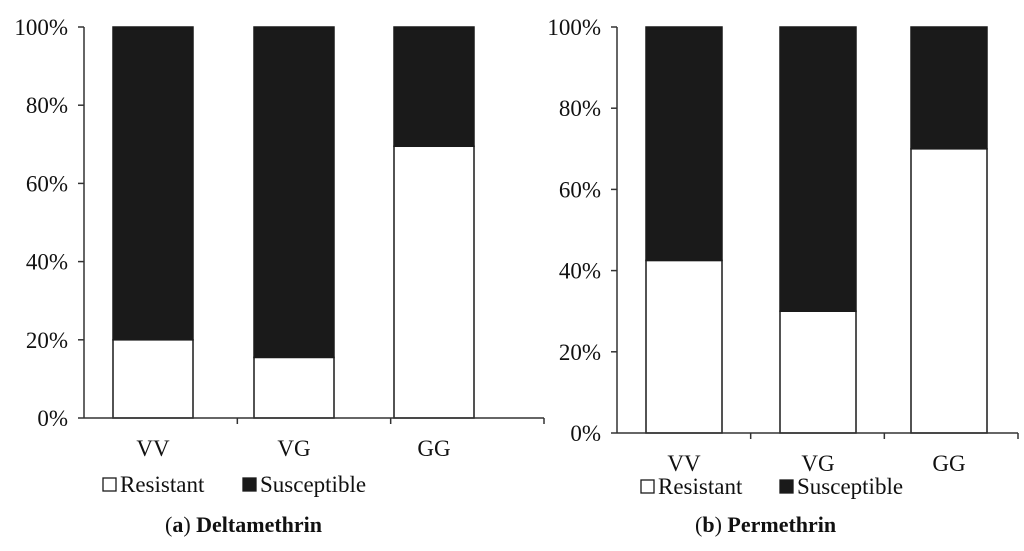 This screenshot has height=551, width=1024. Describe the element at coordinates (708, 524) in the screenshot. I see `caption-panel-letter: b` at that location.